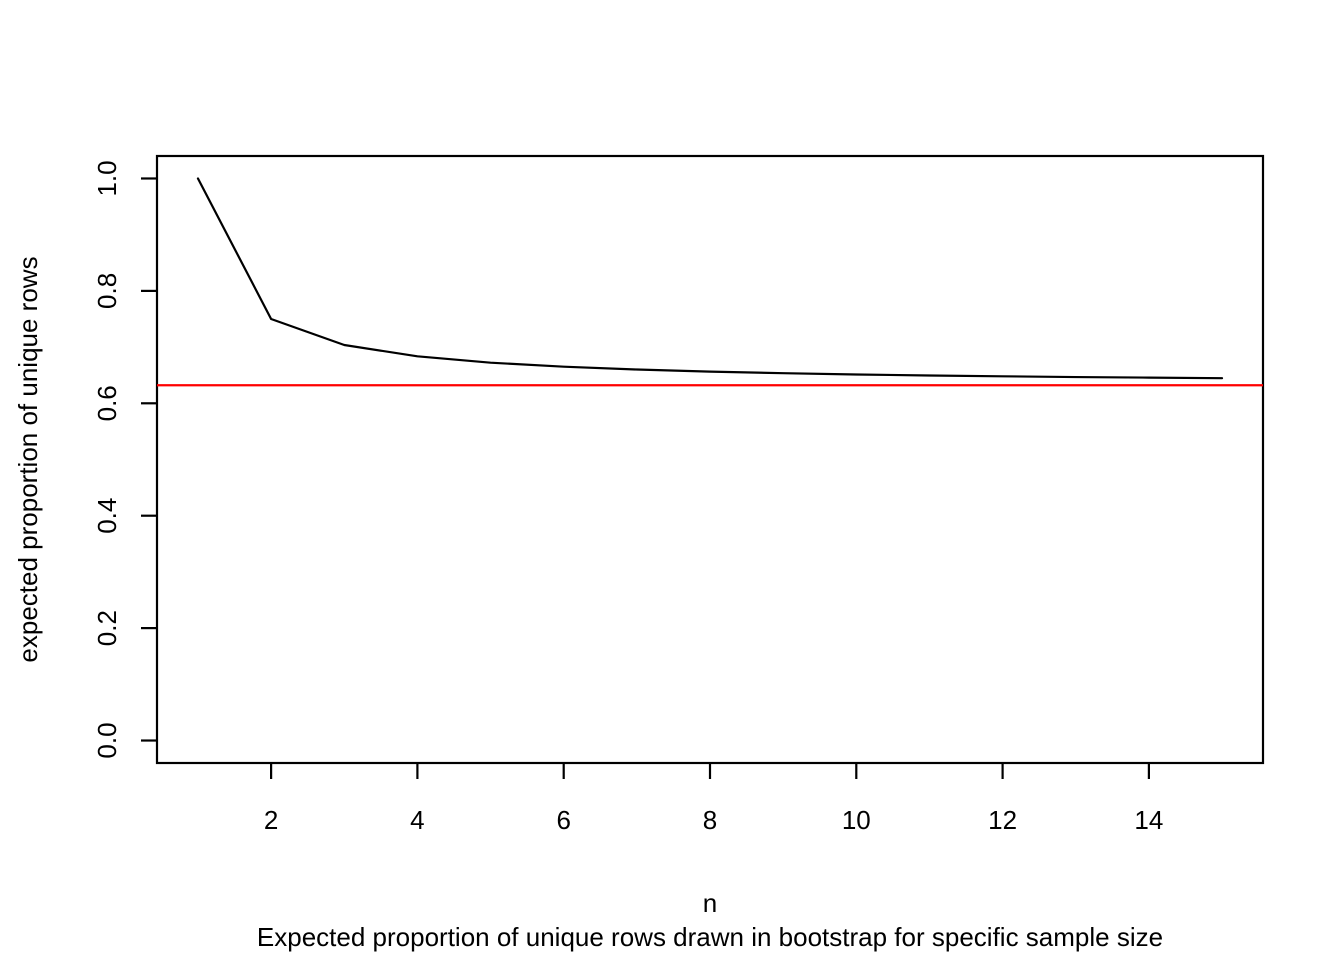 The height and width of the screenshot is (960, 1344). Describe the element at coordinates (417, 820) in the screenshot. I see `x-axis-tick-label: 4` at that location.